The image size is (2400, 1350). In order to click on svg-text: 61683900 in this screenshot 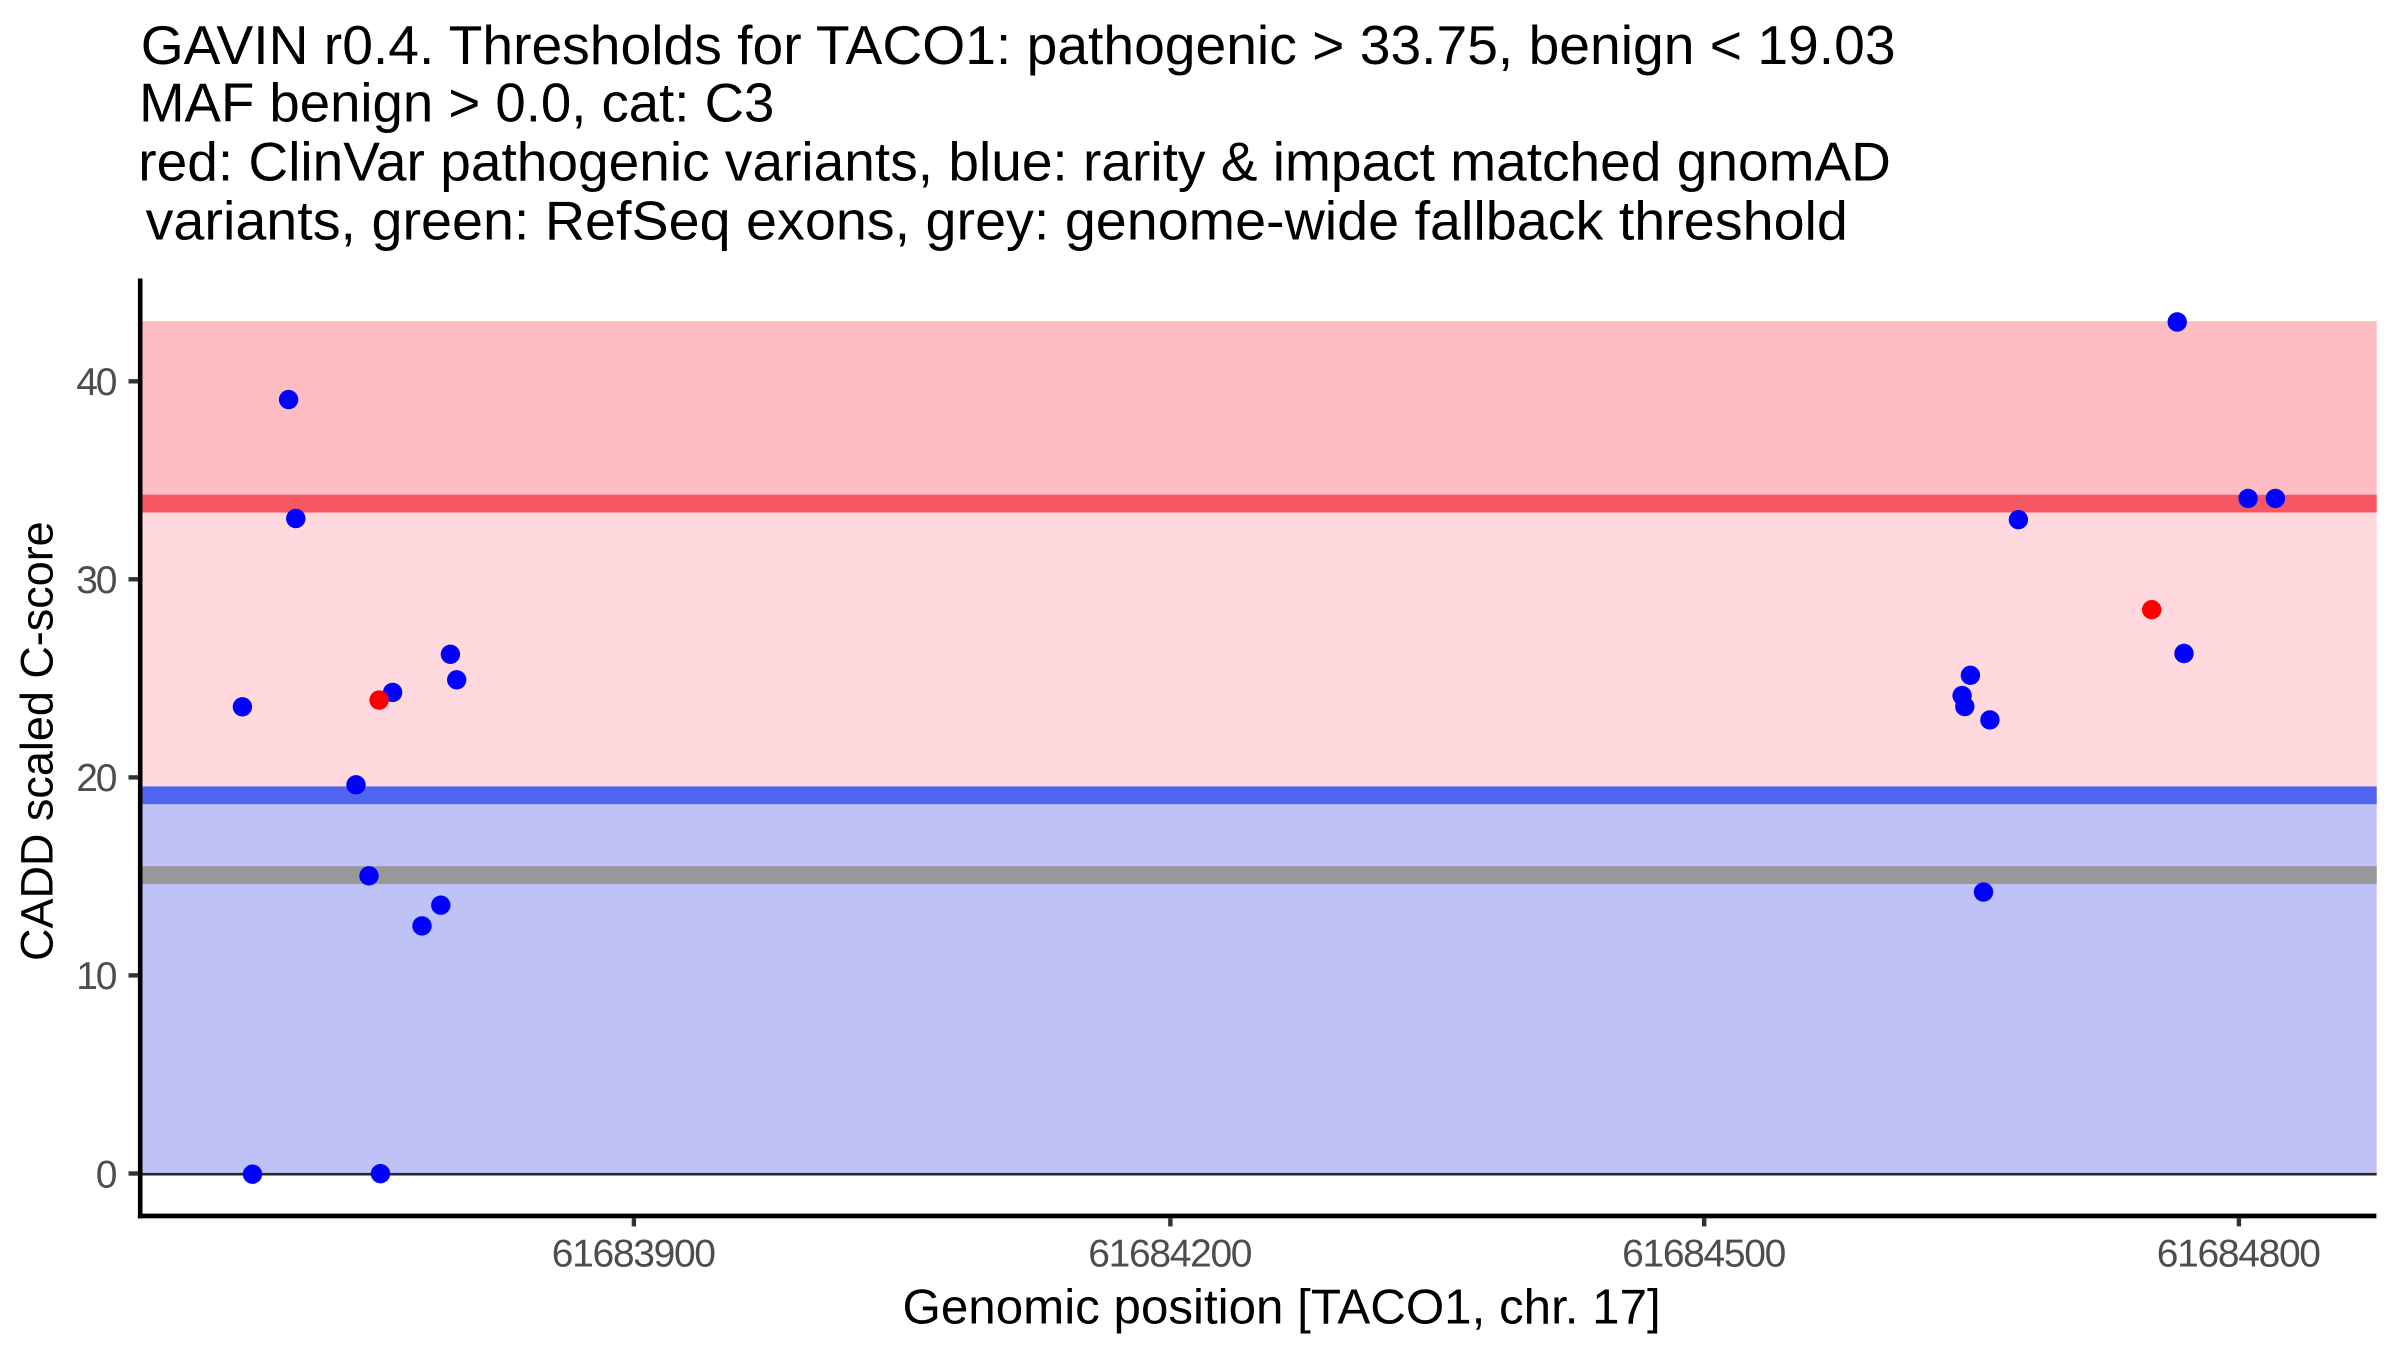, I will do `click(634, 1253)`.